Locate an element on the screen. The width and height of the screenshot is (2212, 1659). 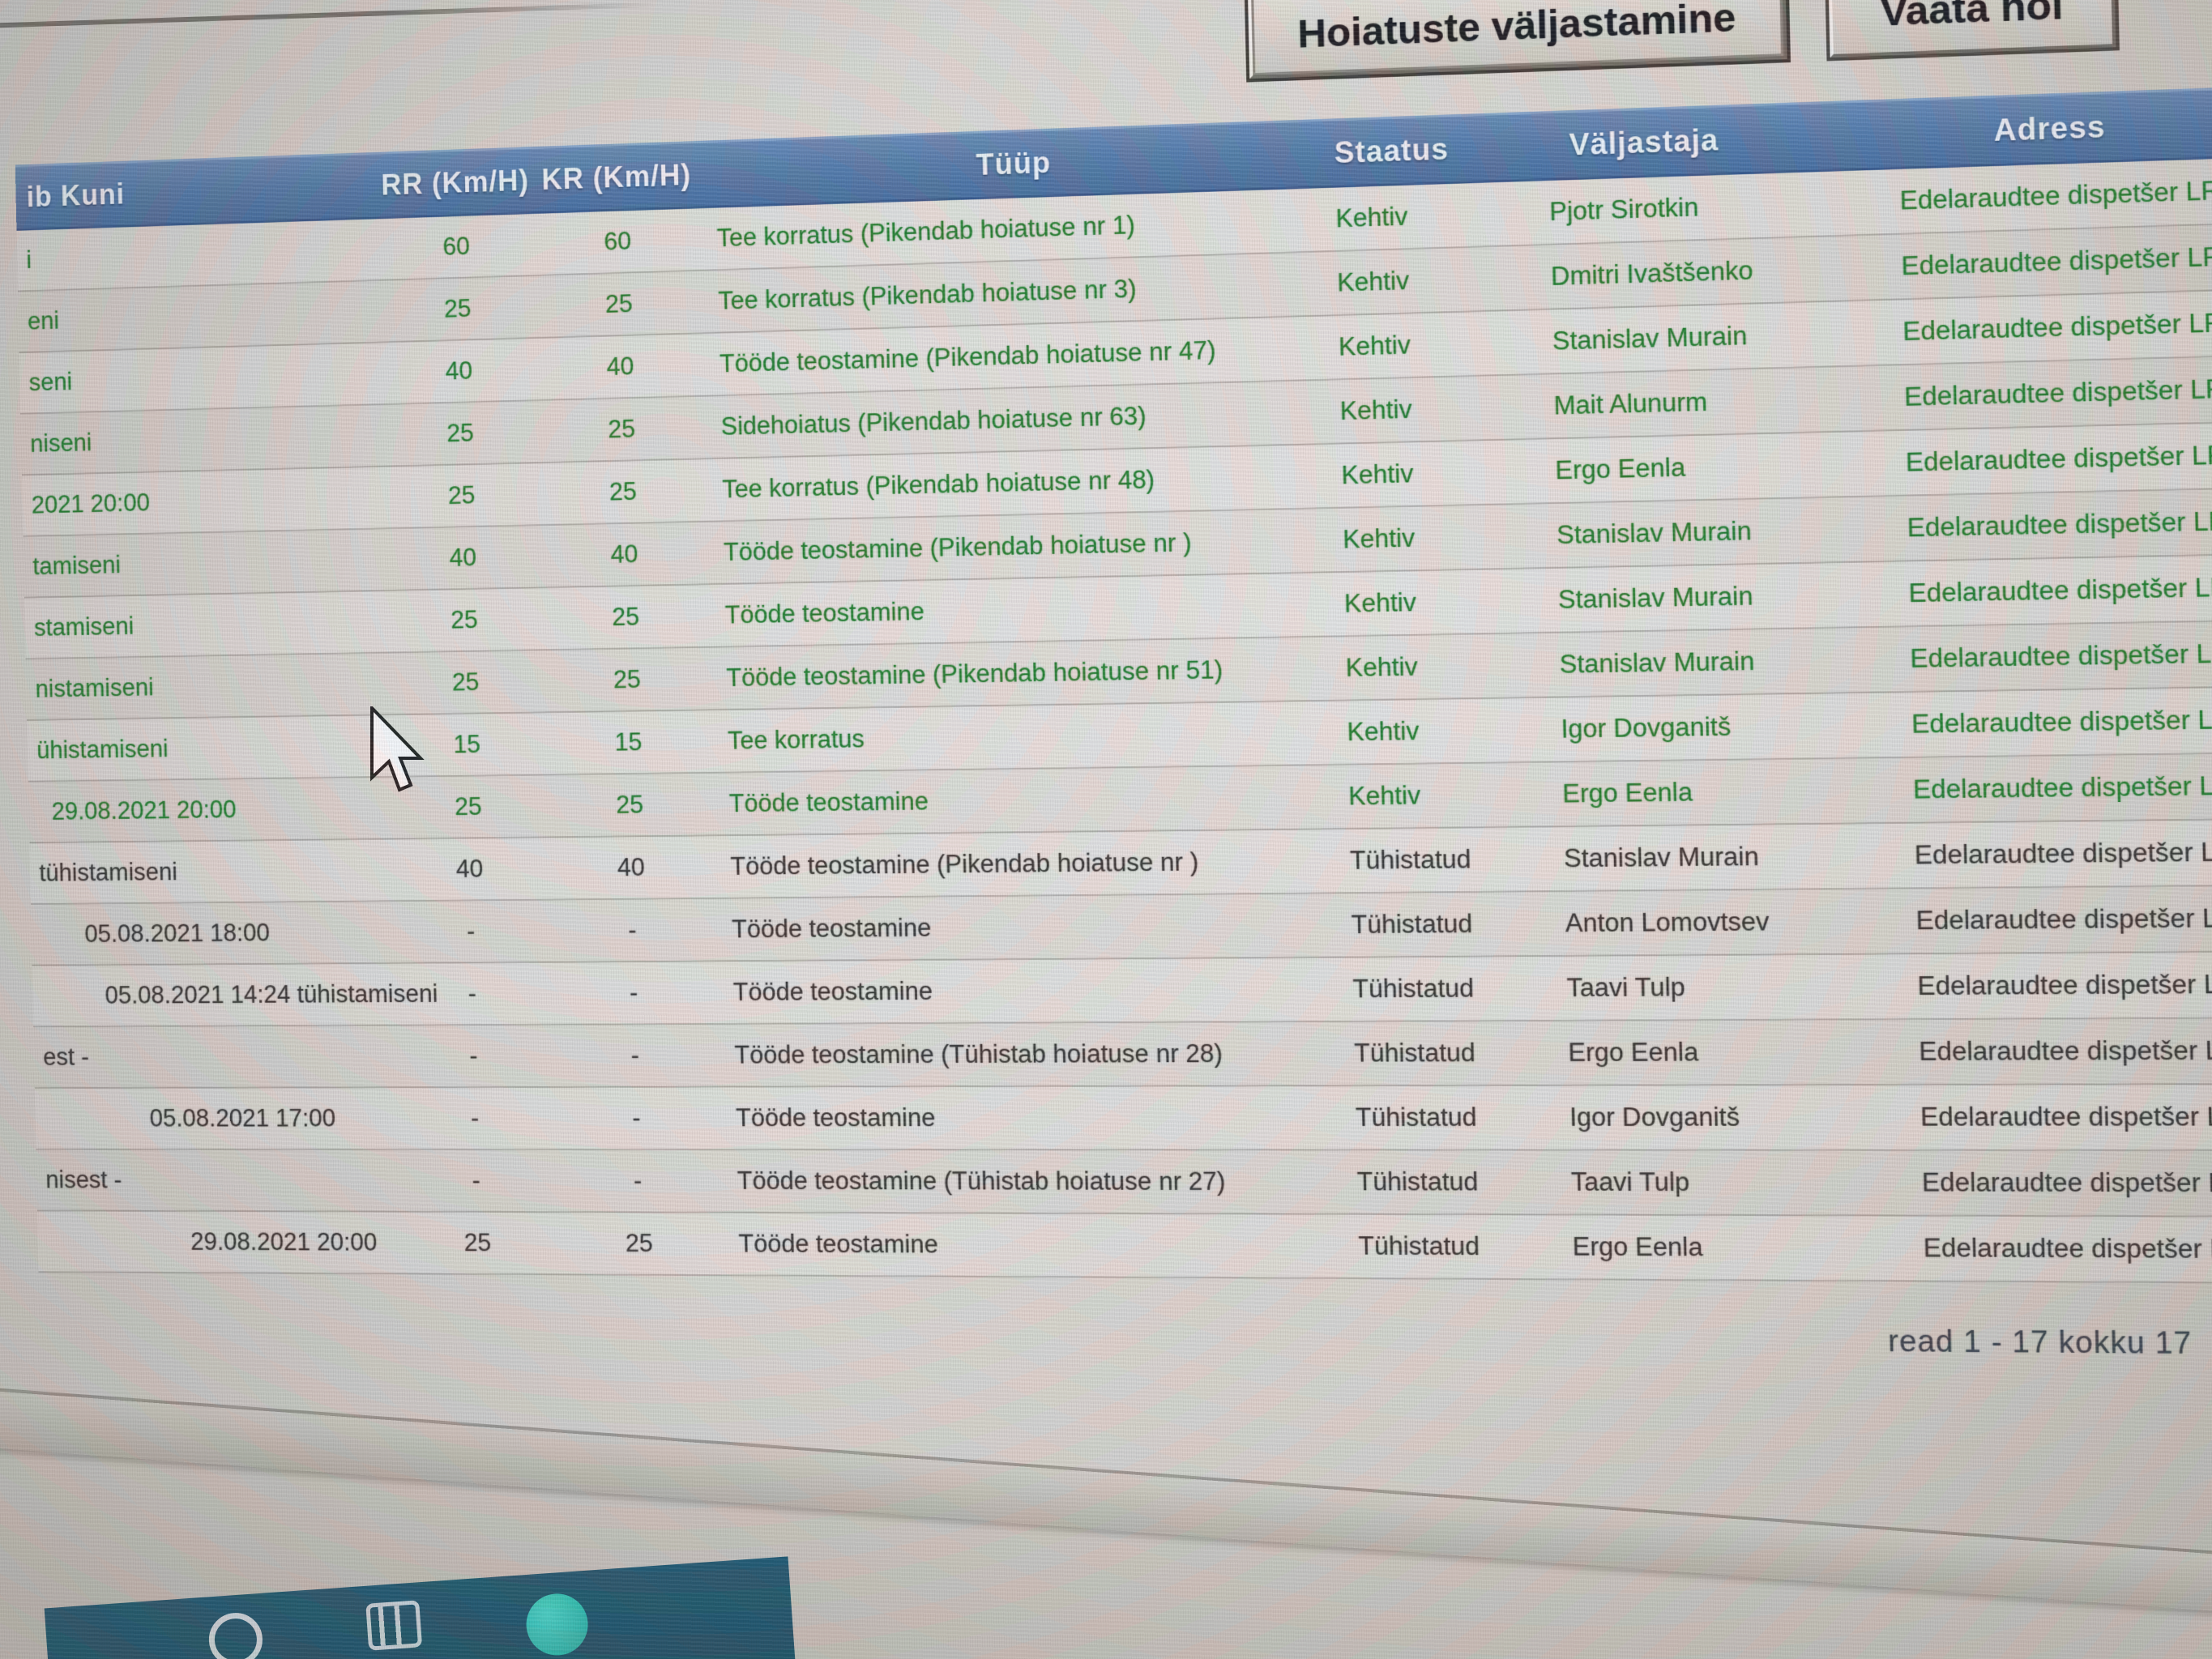
cell-tyyp: Tee korratus (Pikendab hoiatuse nr 48) is located at coordinates (938, 485).